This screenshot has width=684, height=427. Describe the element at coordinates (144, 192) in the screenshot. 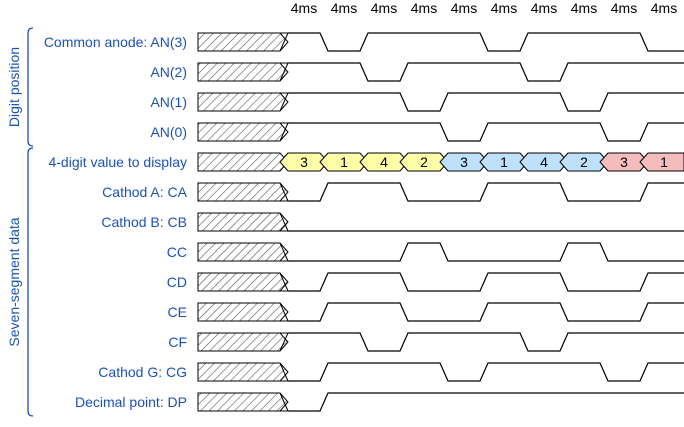

I see `signal-label: Cathod A: CA` at that location.